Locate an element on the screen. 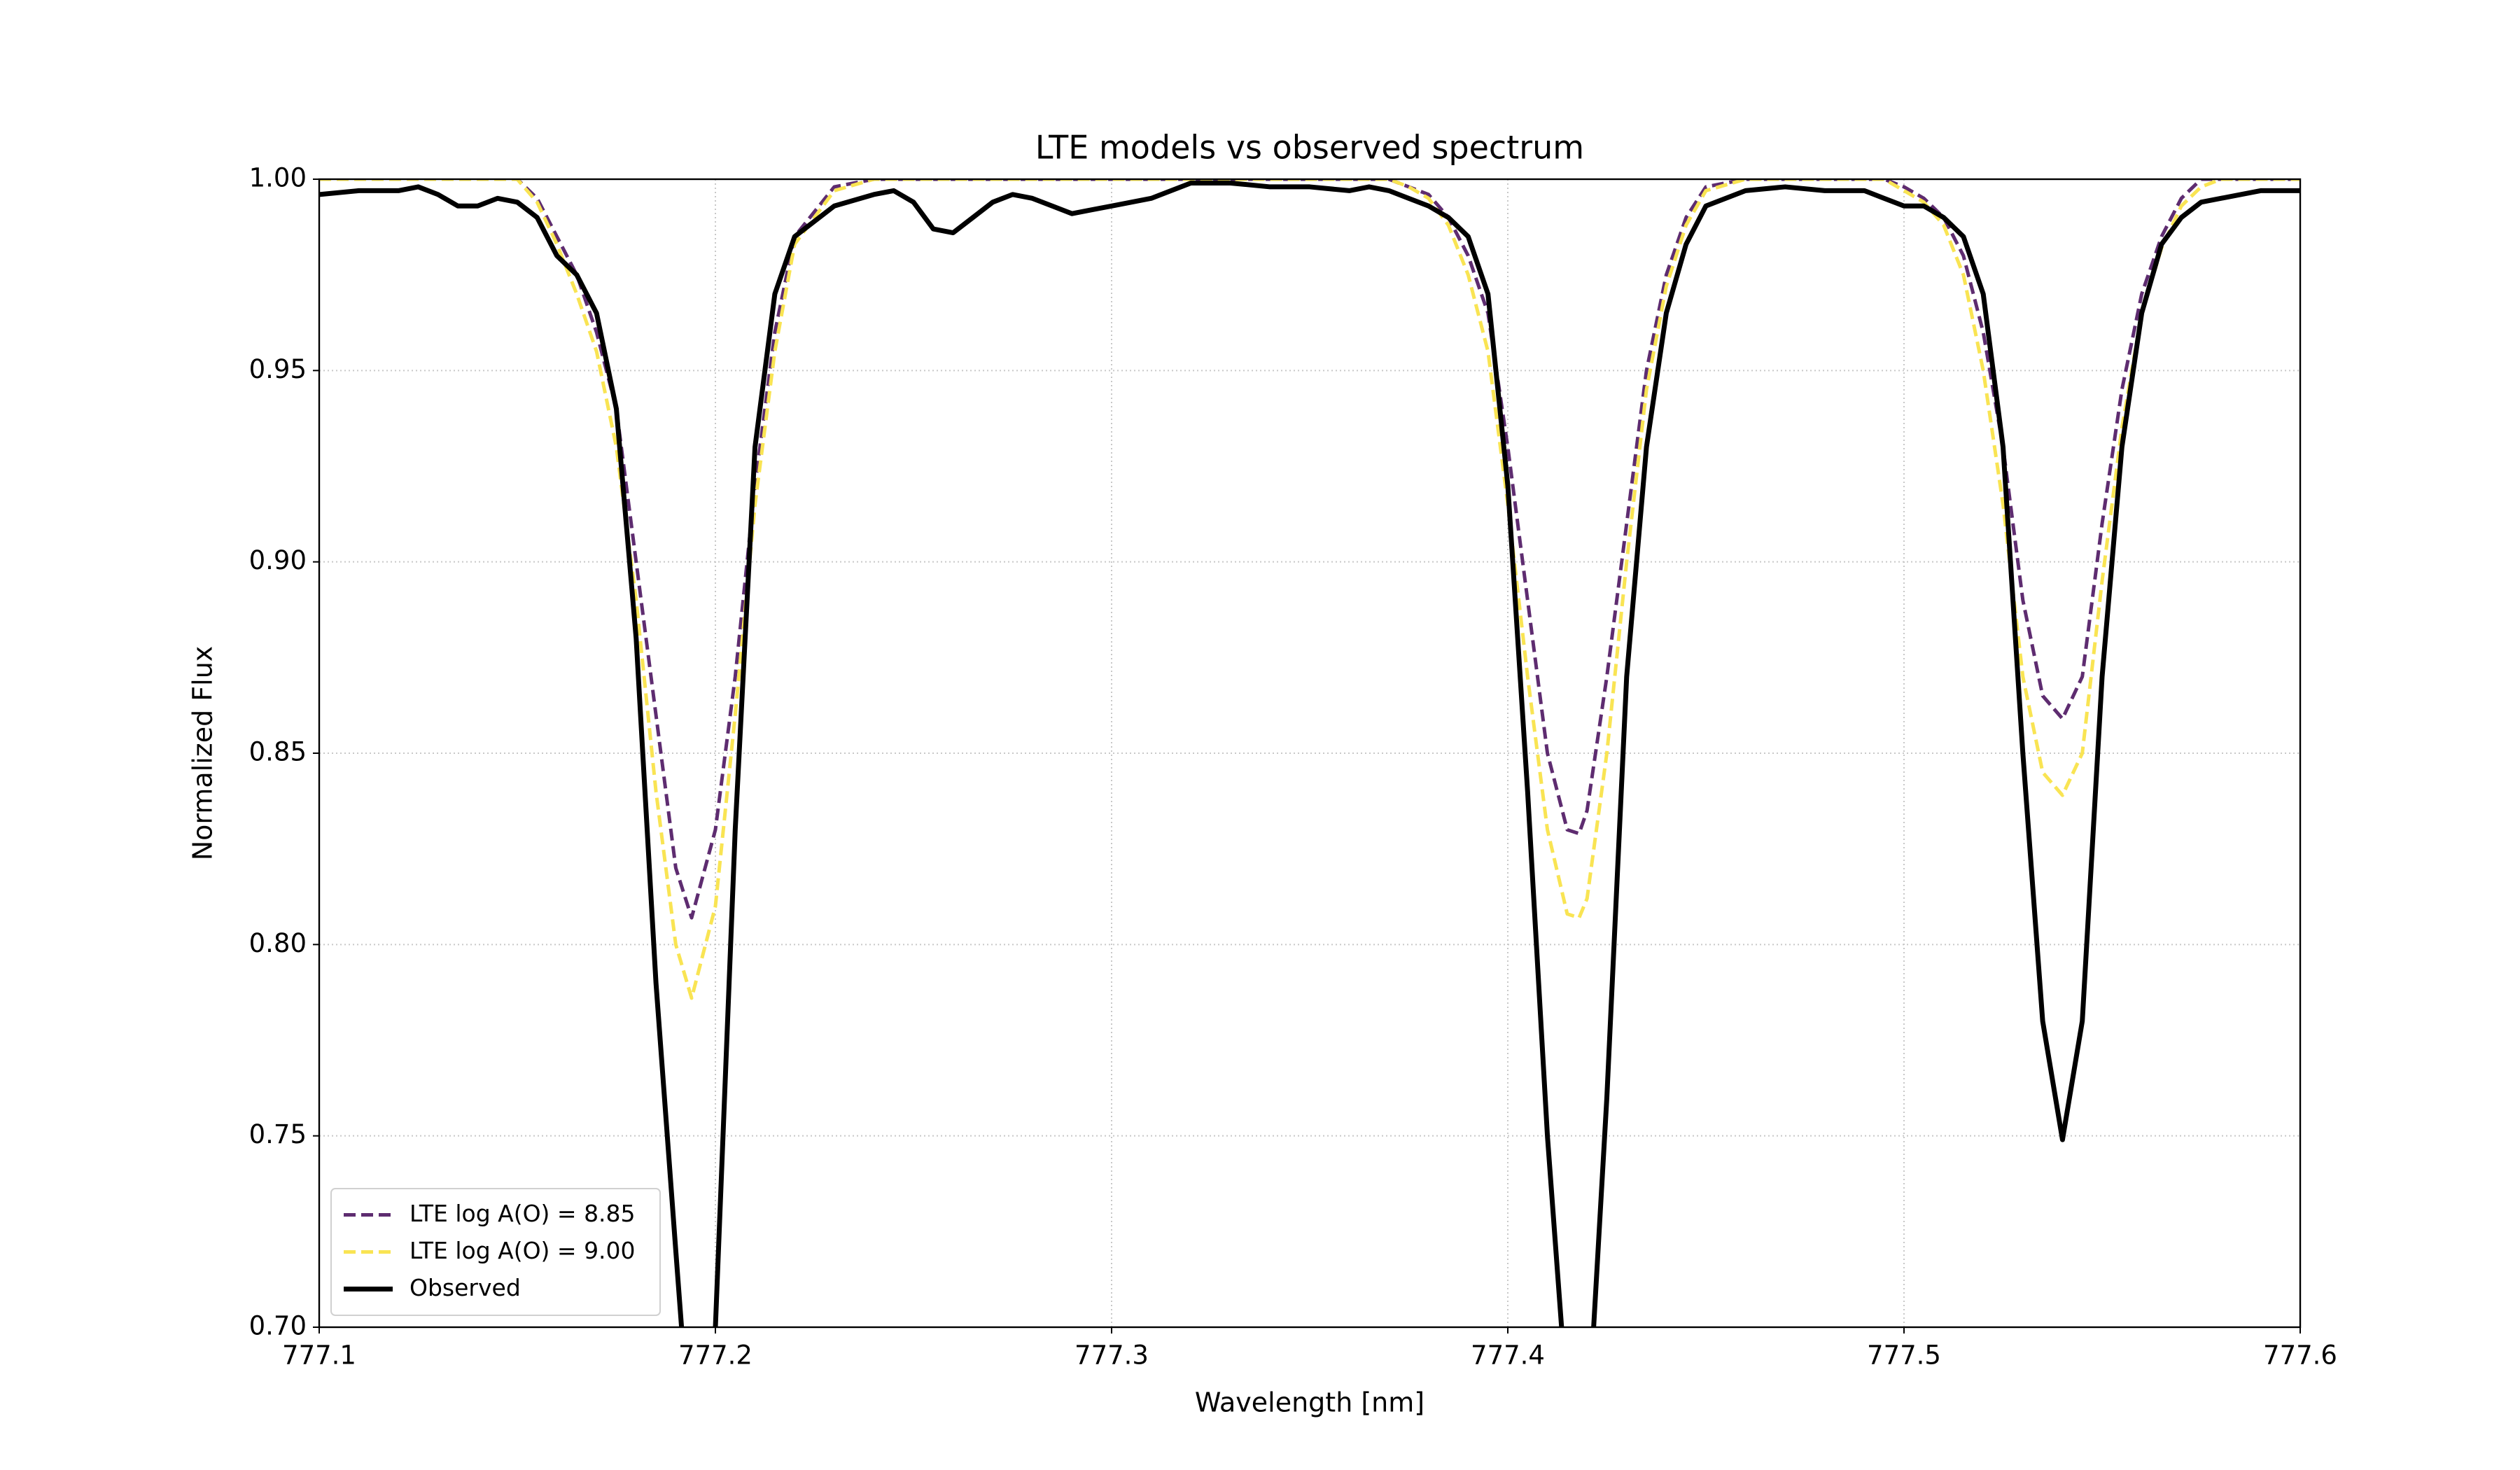 Image resolution: width=2520 pixels, height=1470 pixels. legend-box is located at coordinates (495, 1252).